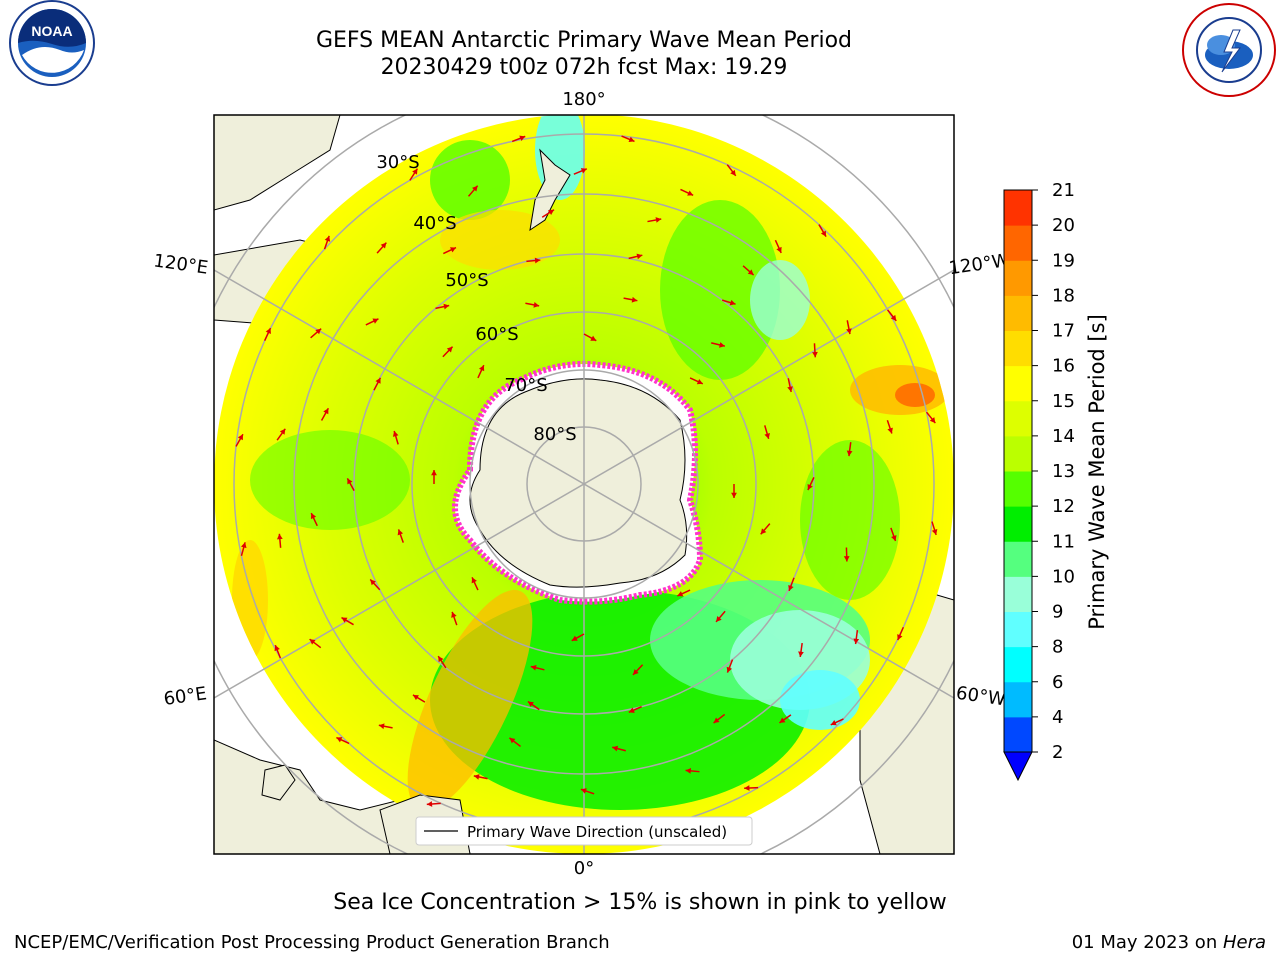  Describe the element at coordinates (1057, 647) in the screenshot. I see `colorbar-tick-label: 8` at that location.